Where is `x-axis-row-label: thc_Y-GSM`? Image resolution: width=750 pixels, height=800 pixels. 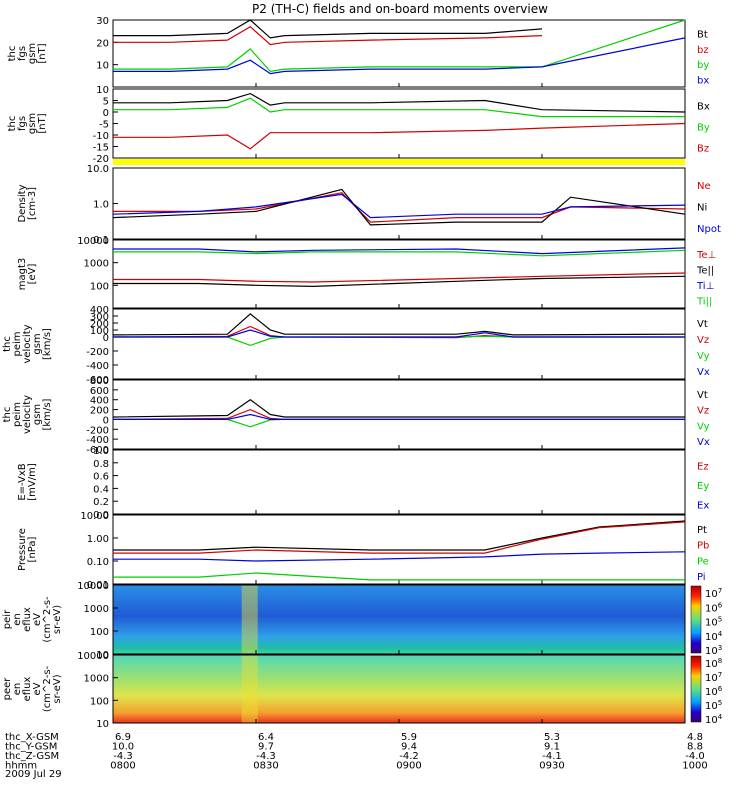
x-axis-row-label: thc_Y-GSM is located at coordinates (31, 747).